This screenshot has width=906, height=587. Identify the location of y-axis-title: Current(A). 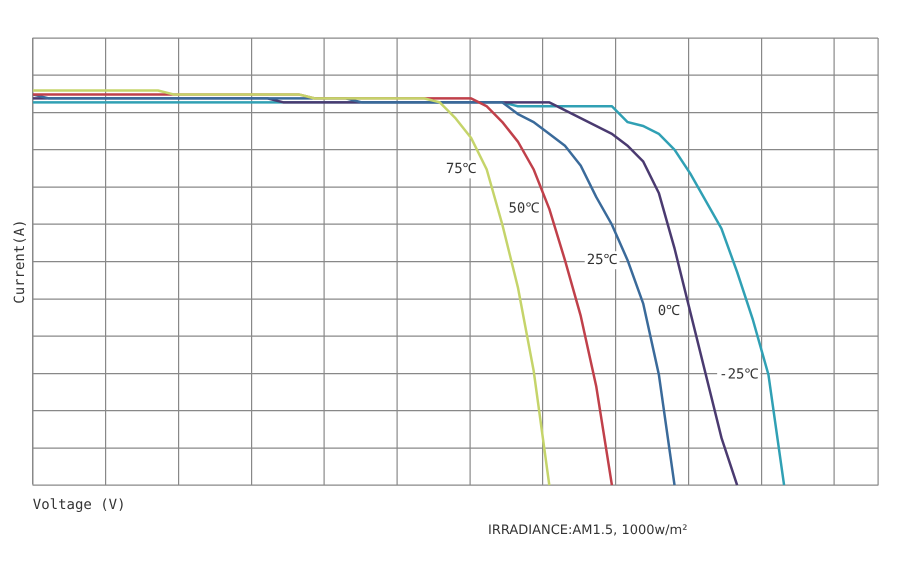
(20, 261).